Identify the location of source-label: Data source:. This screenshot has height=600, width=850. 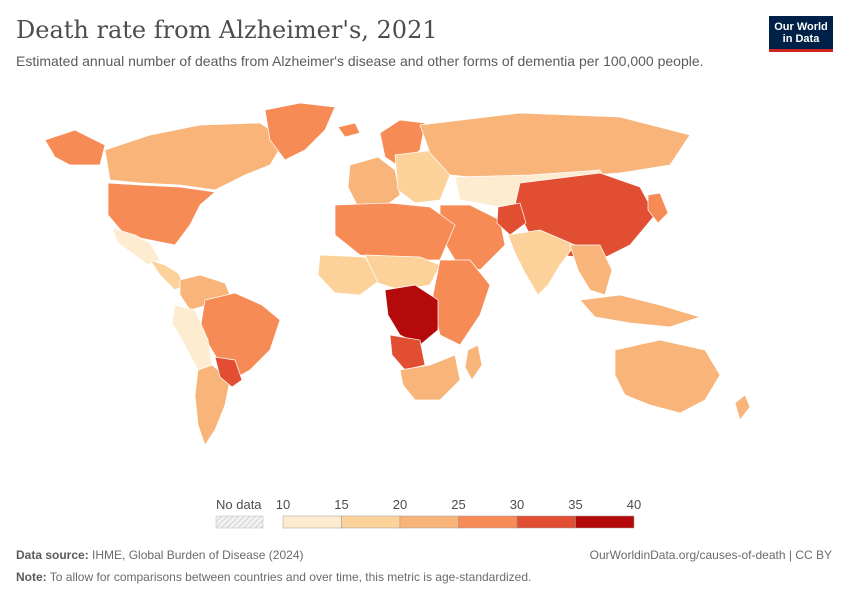
(52, 555).